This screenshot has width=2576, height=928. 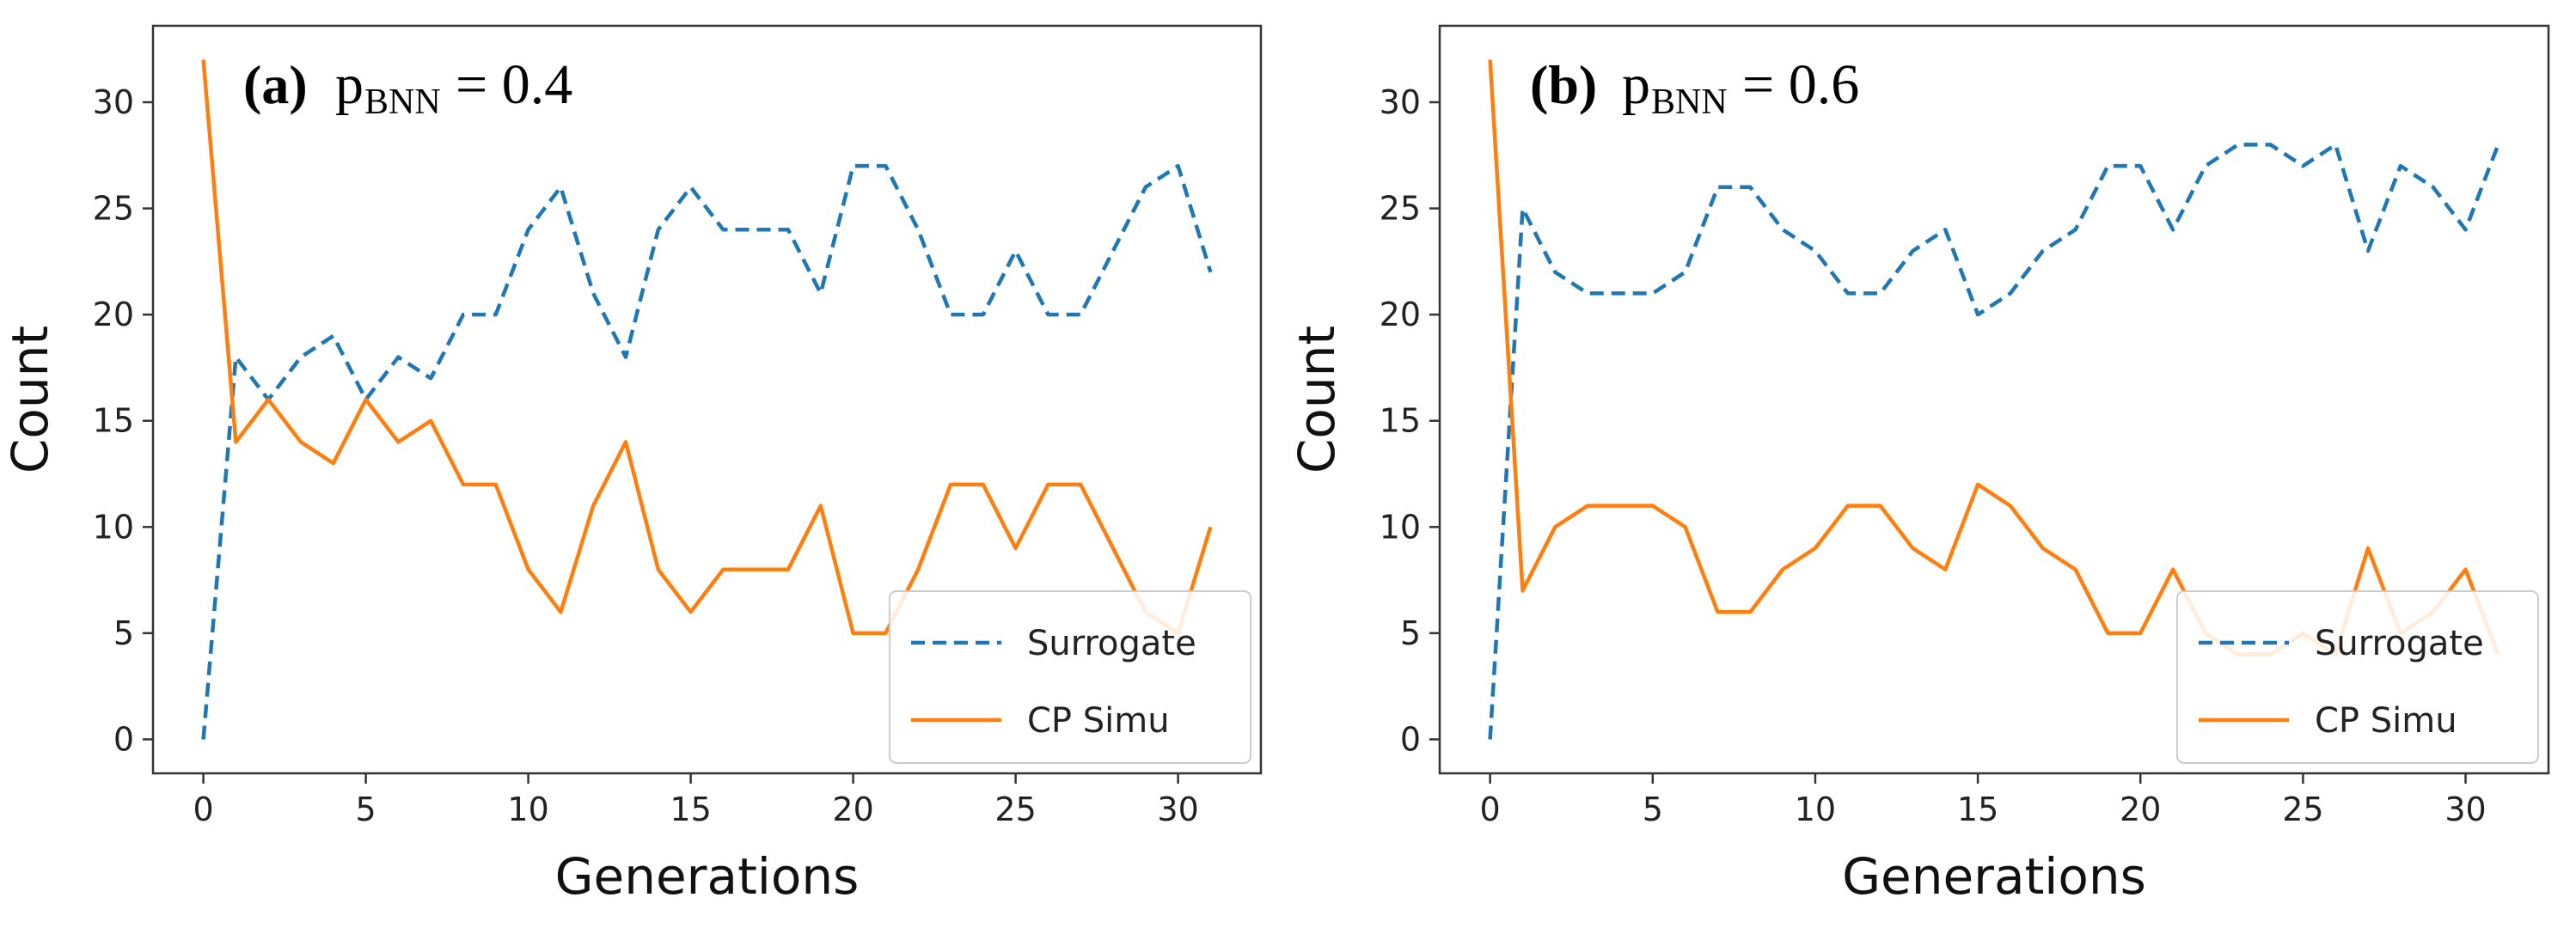 I want to click on panel-label: (a), so click(x=275, y=84).